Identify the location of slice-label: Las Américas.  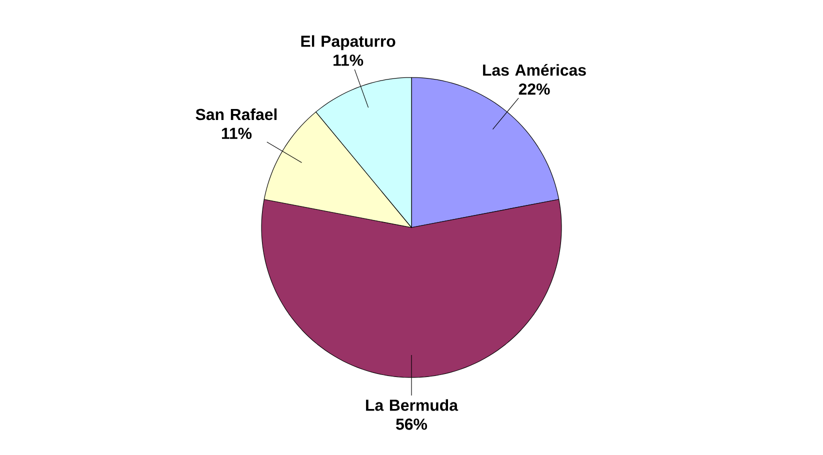
(534, 70).